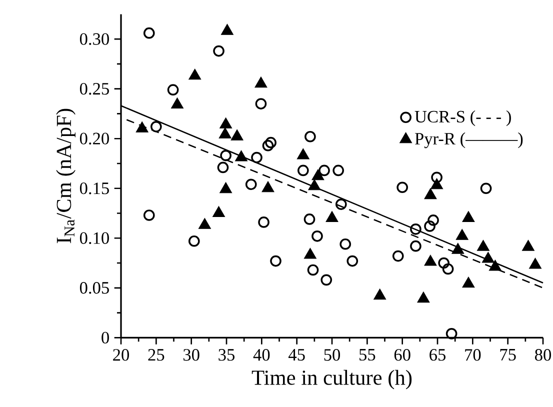  I want to click on x-tick-label: 80, so click(543, 355).